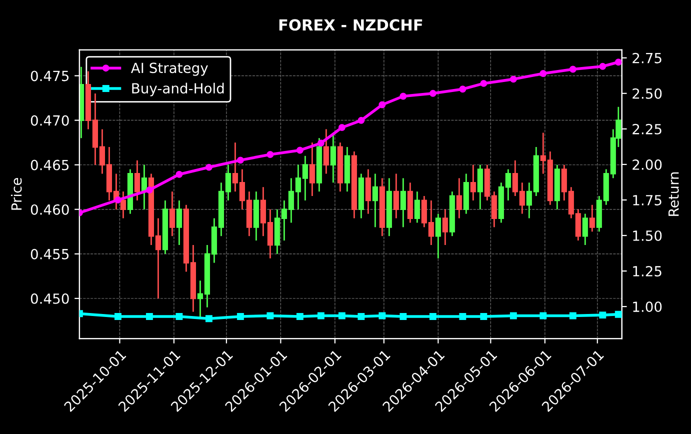 This screenshot has height=434, width=691. Describe the element at coordinates (169, 69) in the screenshot. I see `legend-label: AI Strategy` at that location.